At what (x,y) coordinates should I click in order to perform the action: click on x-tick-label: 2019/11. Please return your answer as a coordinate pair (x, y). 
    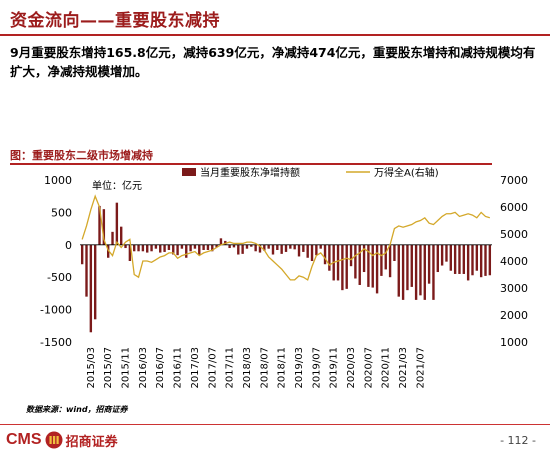
    Looking at the image, I should click on (334, 368).